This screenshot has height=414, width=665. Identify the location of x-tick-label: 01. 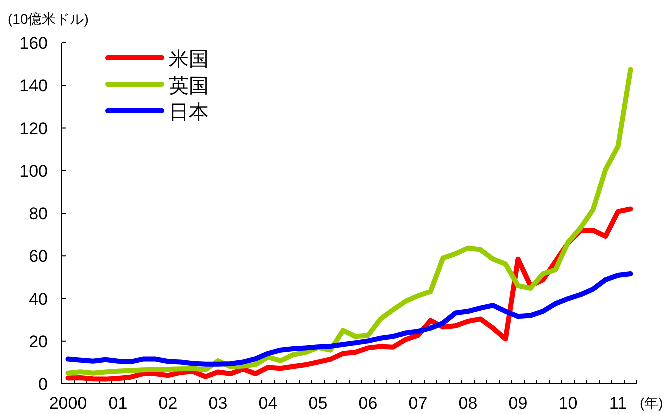
(118, 403).